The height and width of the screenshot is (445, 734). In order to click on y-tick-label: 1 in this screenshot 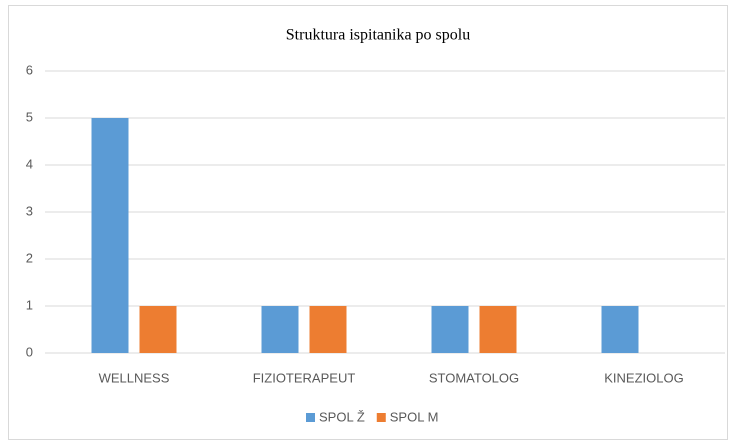, I will do `click(29, 304)`.